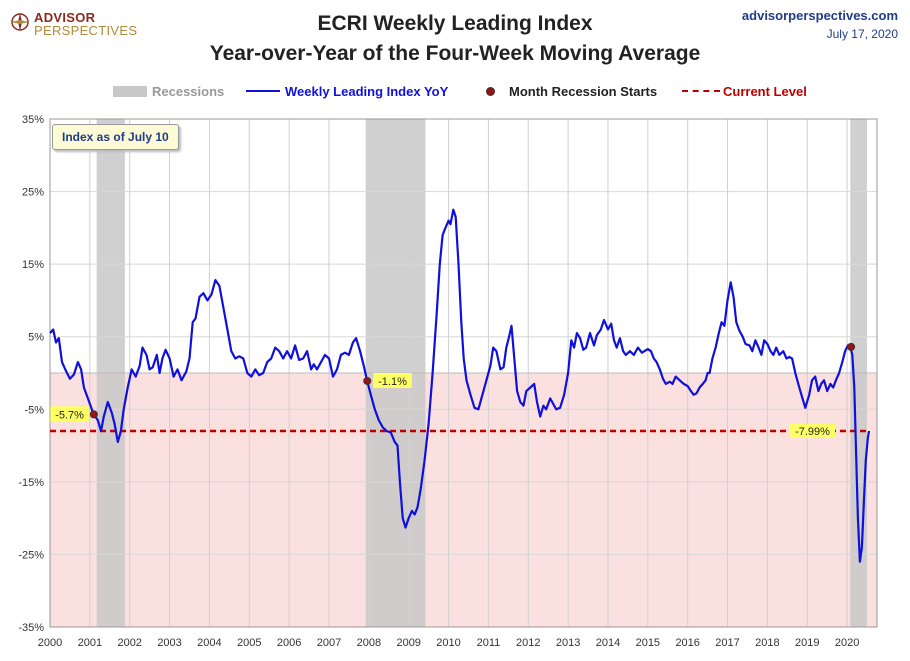 Image resolution: width=910 pixels, height=661 pixels. What do you see at coordinates (33, 265) in the screenshot?
I see `y-tick-label: 15%` at bounding box center [33, 265].